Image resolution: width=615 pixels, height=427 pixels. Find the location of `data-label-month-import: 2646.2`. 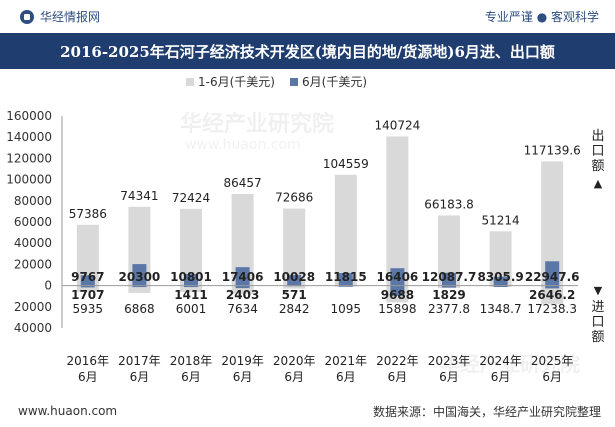

data-label-month-import: 2646.2 is located at coordinates (552, 295).